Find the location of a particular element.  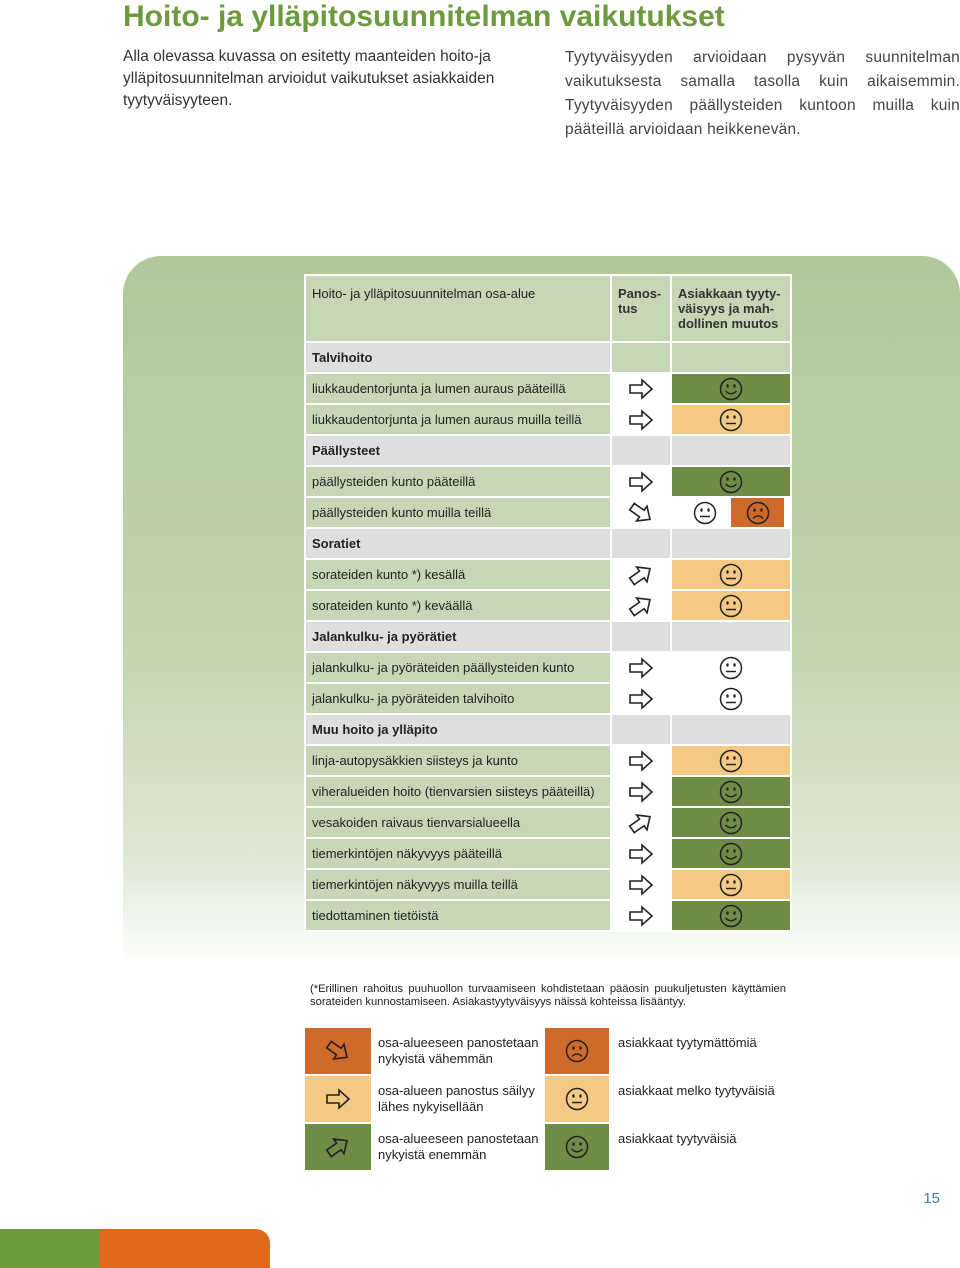

section-title: Muu hoito ja ylläpito is located at coordinates (458, 729).